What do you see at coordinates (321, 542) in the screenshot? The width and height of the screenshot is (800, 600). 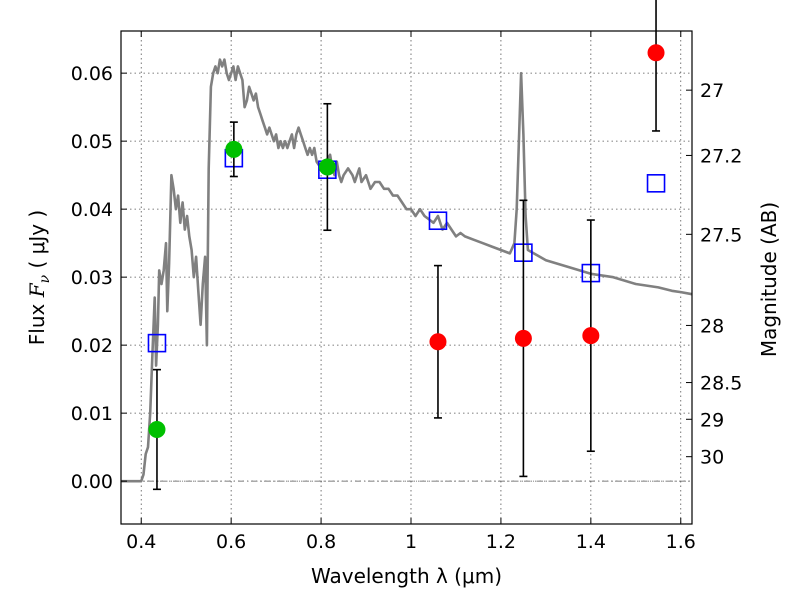 I see `x-tick-label: 0.8` at bounding box center [321, 542].